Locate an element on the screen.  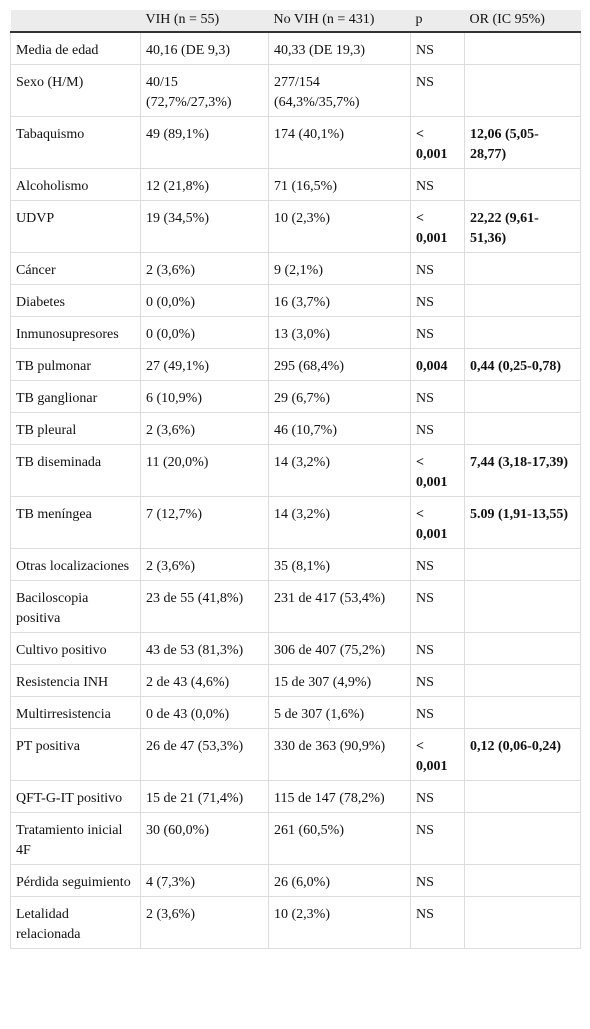
row-label: Multirresistencia is located at coordinates (75, 712).